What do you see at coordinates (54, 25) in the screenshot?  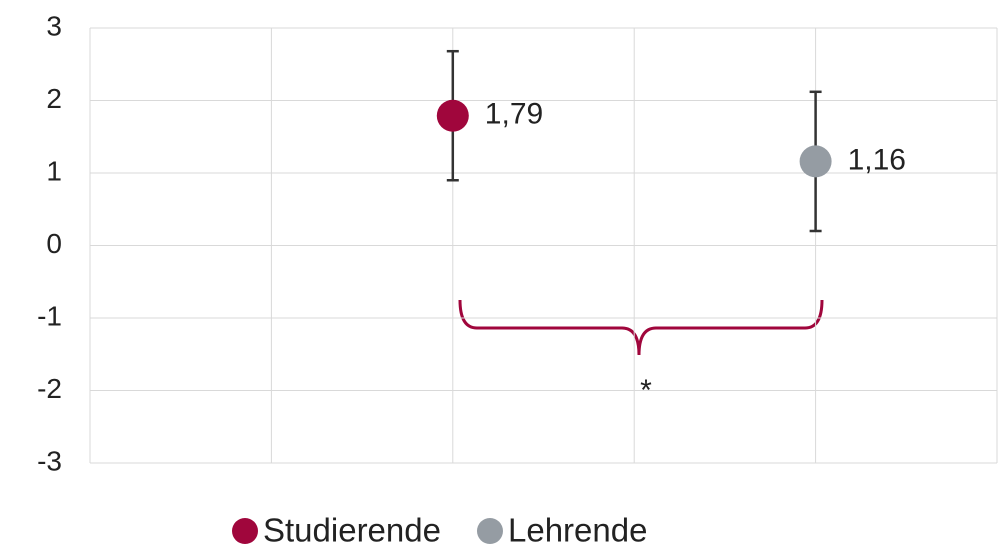 I see `y-tick-label: 3` at bounding box center [54, 25].